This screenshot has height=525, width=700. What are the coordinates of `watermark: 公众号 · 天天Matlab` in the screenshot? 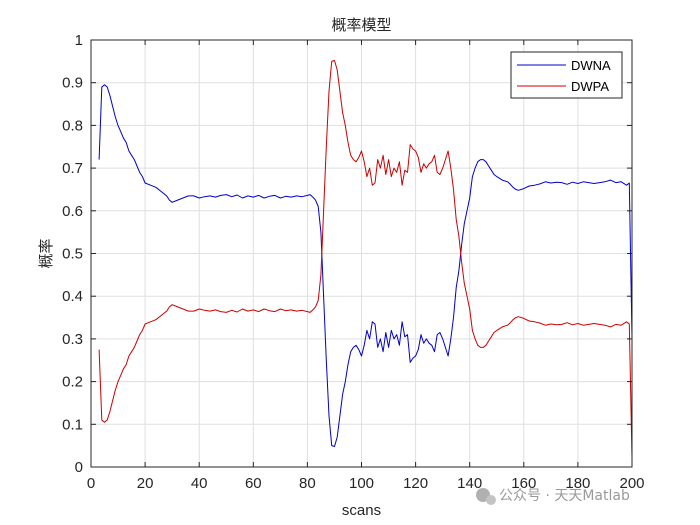 It's located at (553, 496).